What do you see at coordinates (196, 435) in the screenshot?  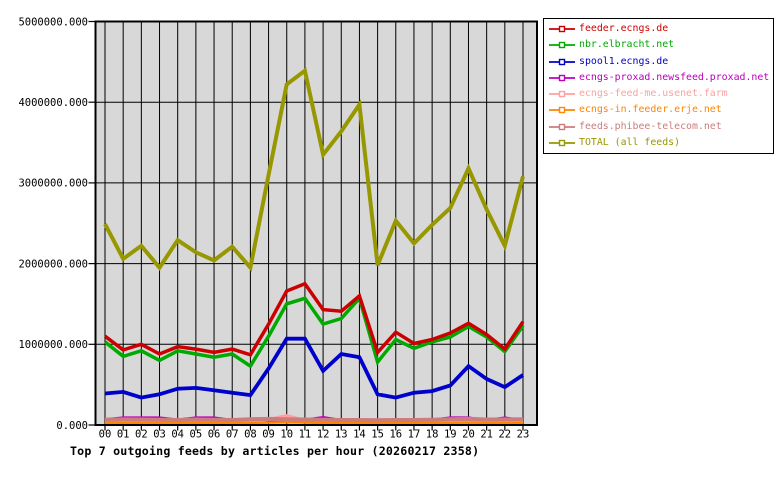 I see `x-tick-label: 05` at bounding box center [196, 435].